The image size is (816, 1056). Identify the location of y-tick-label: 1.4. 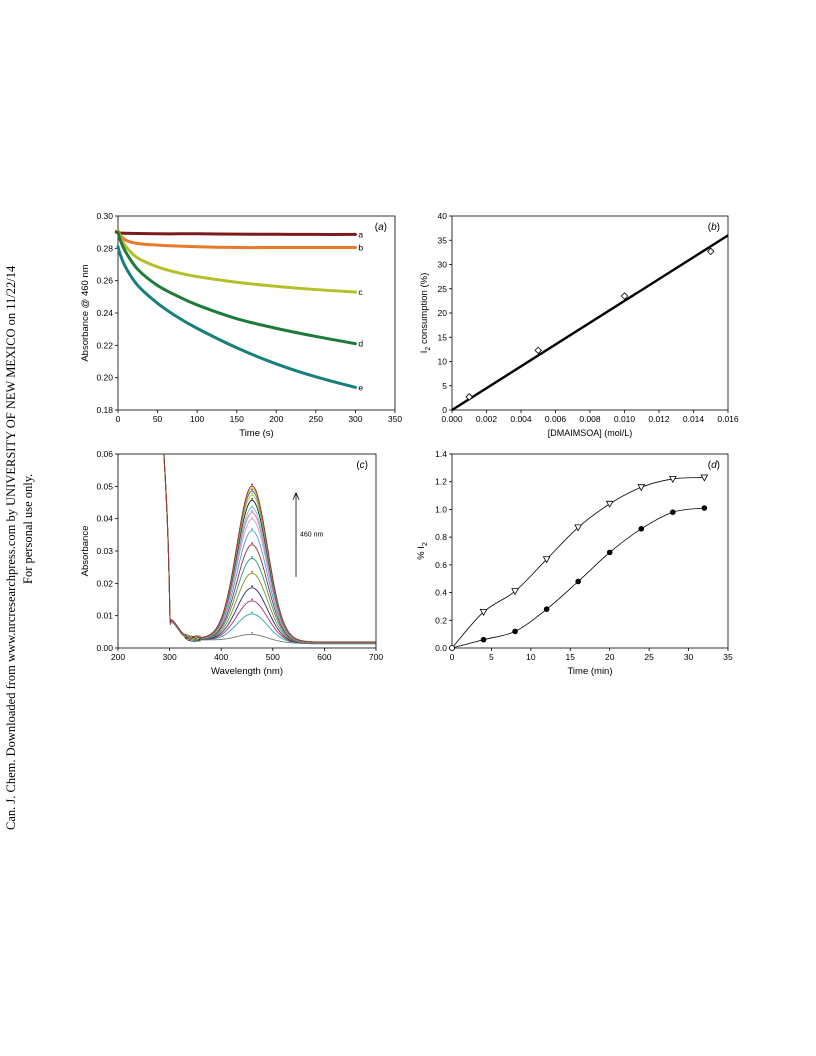
(441, 454).